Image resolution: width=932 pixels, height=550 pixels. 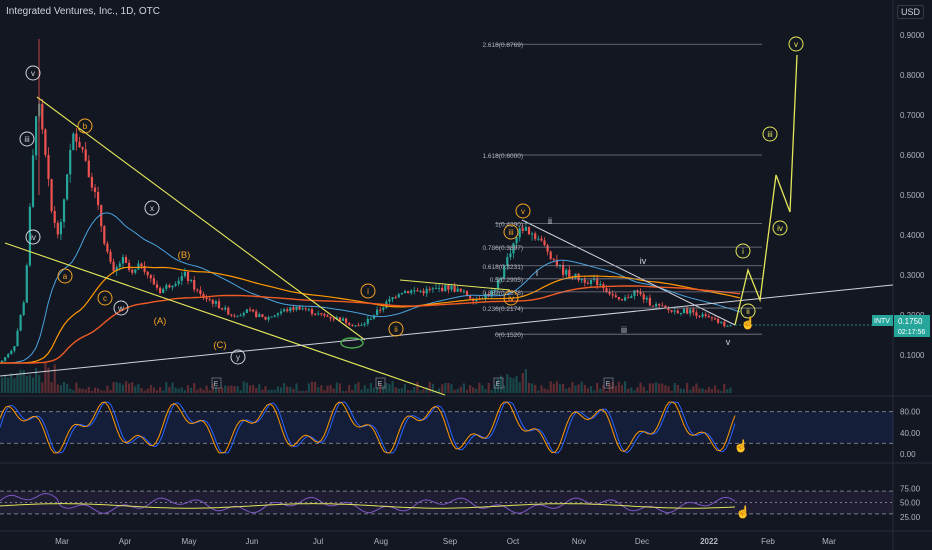 I want to click on wave-label: iii, so click(x=27, y=139).